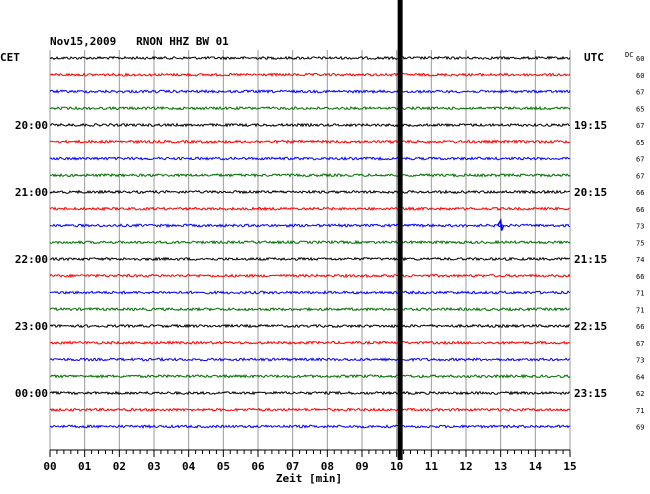  Describe the element at coordinates (590, 192) in the screenshot. I see `right-time-label: 20:15` at that location.